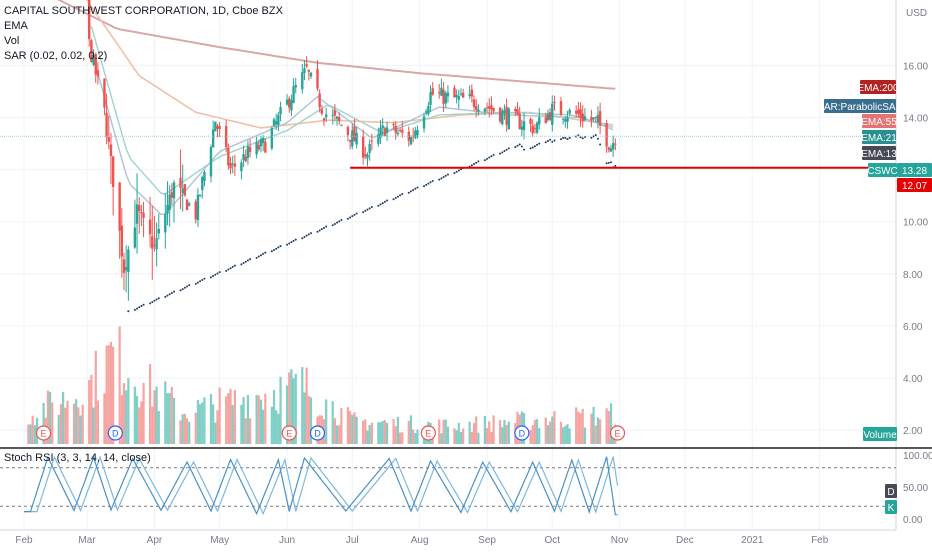 Image resolution: width=932 pixels, height=555 pixels. I want to click on legend-sar: SAR (0.02, 0.02, 0.2), so click(56, 56).